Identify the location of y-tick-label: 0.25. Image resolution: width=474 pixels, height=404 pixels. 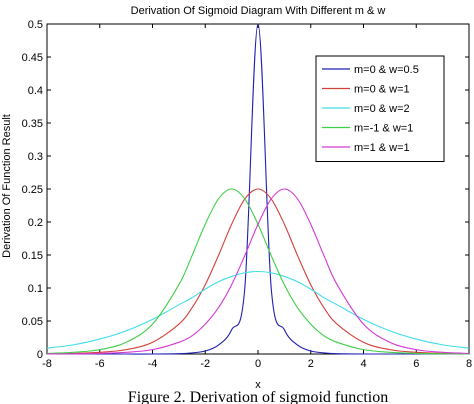
(32, 190).